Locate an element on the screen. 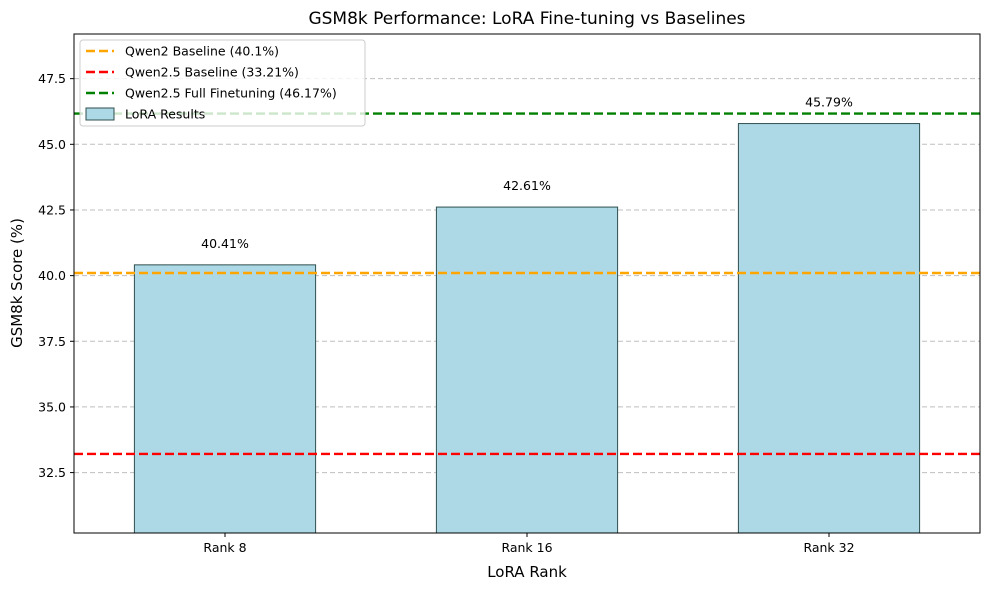 This screenshot has height=590, width=989. legend-entry-label: Qwen2 Baseline (40.1%) is located at coordinates (202, 51).